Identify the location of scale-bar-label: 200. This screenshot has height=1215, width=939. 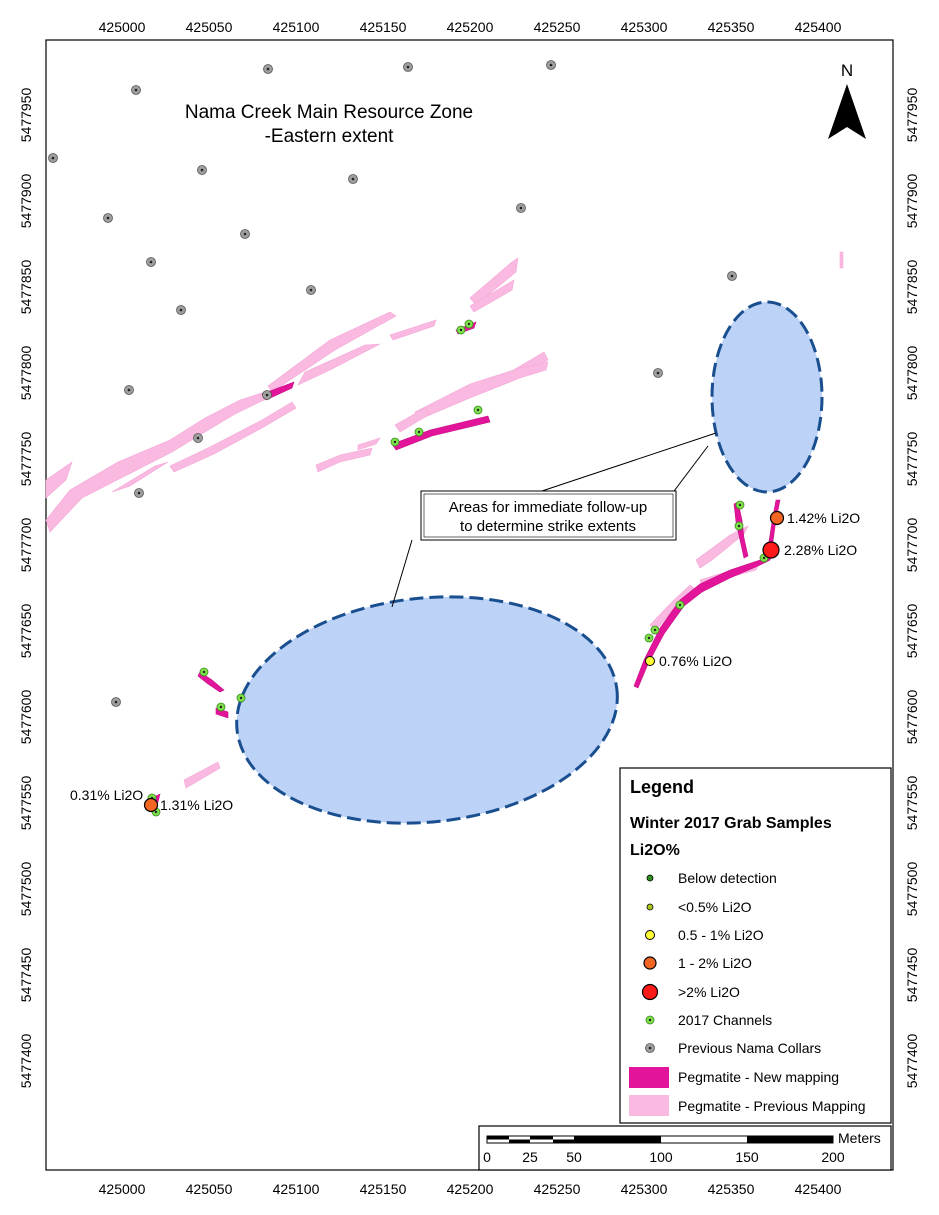
(833, 1157).